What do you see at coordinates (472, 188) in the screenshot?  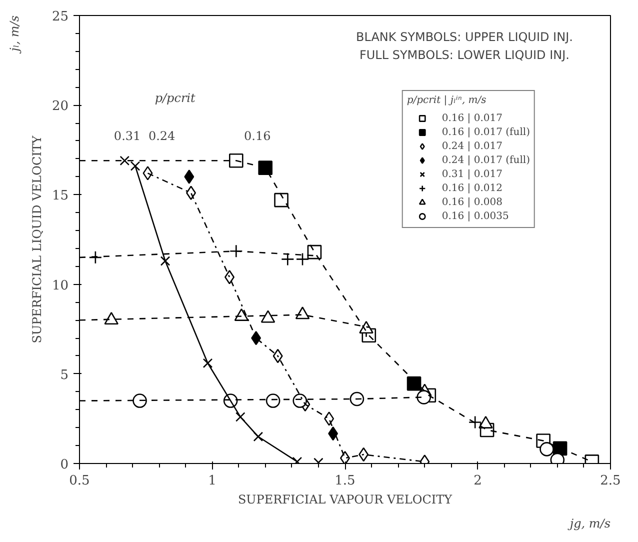 I see `legend-label: 0.16 | 0.012` at bounding box center [472, 188].